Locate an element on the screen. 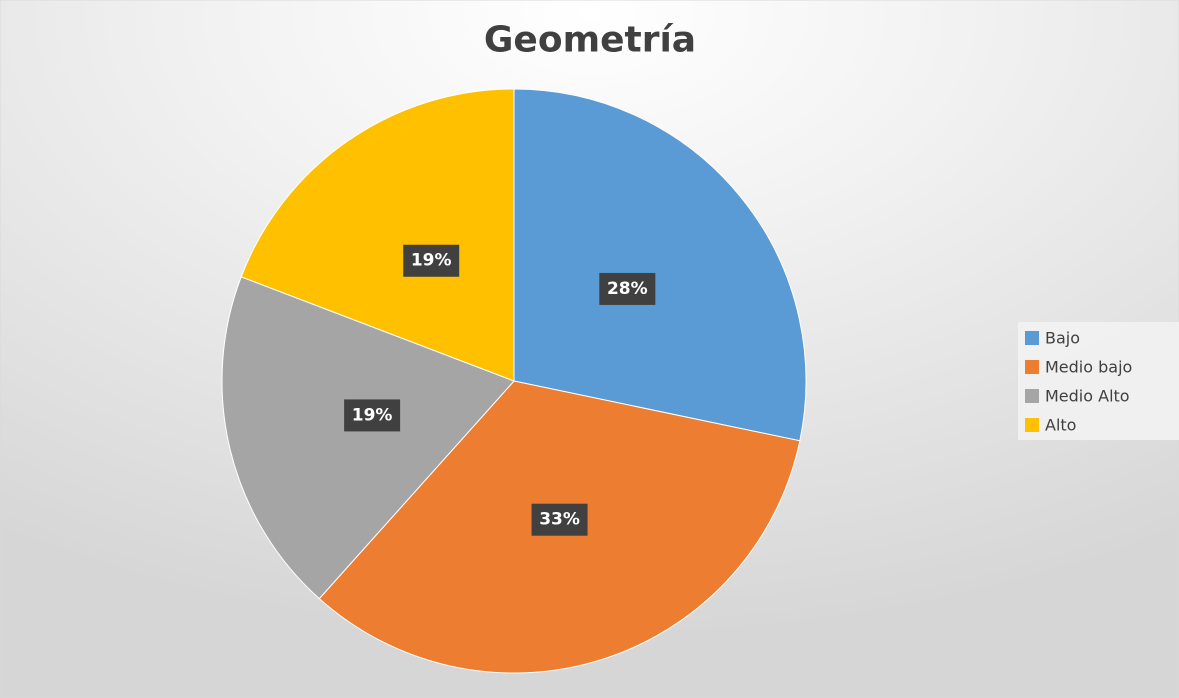 The height and width of the screenshot is (698, 1179). data-label: 33% is located at coordinates (559, 520).